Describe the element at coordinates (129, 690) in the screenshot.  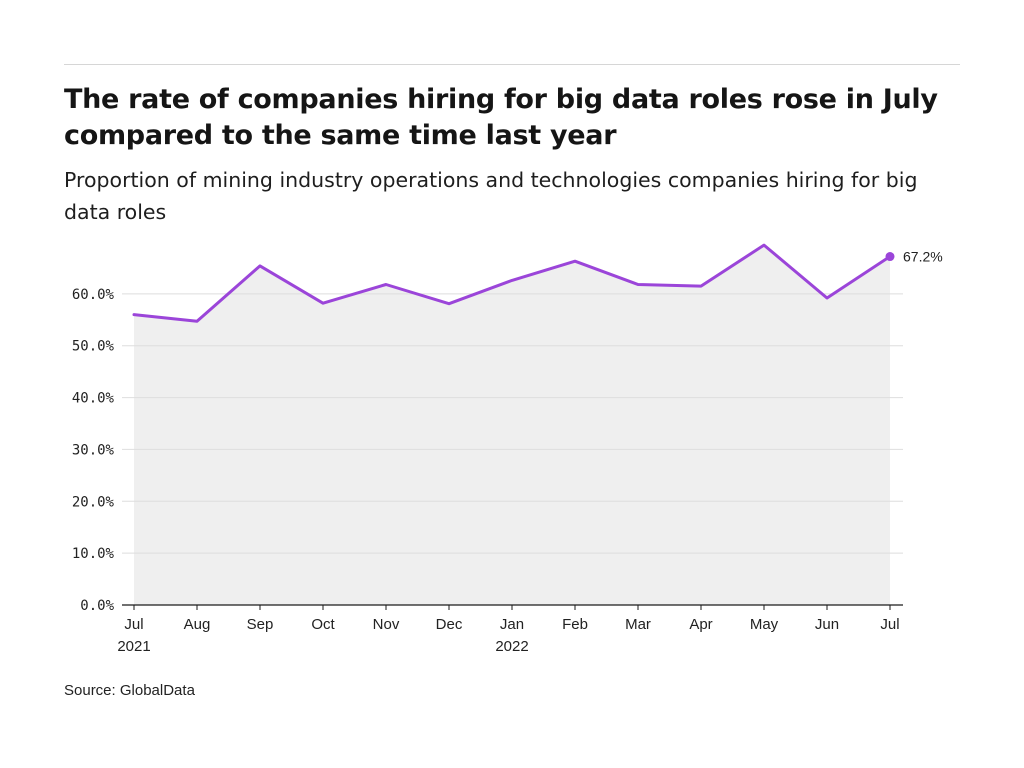
I see `source-note: Source: GlobalData` at that location.